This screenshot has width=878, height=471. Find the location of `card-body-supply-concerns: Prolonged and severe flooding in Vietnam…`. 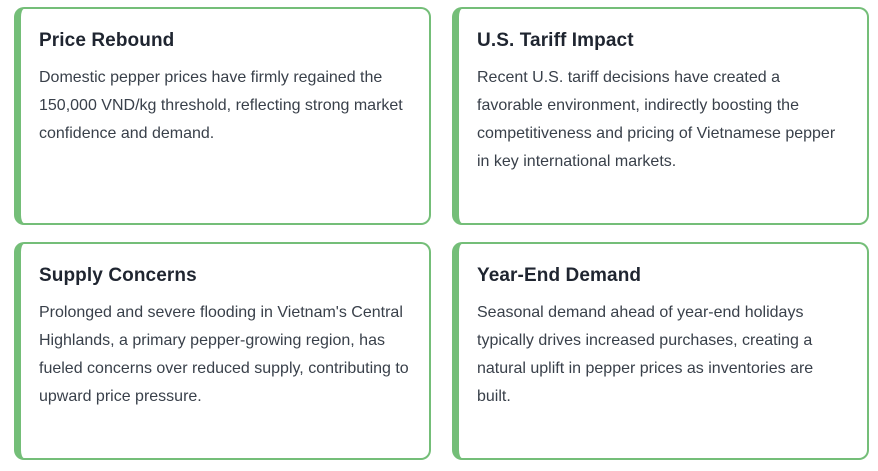

card-body-supply-concerns: Prolonged and severe flooding in Vietnam… is located at coordinates (224, 354).